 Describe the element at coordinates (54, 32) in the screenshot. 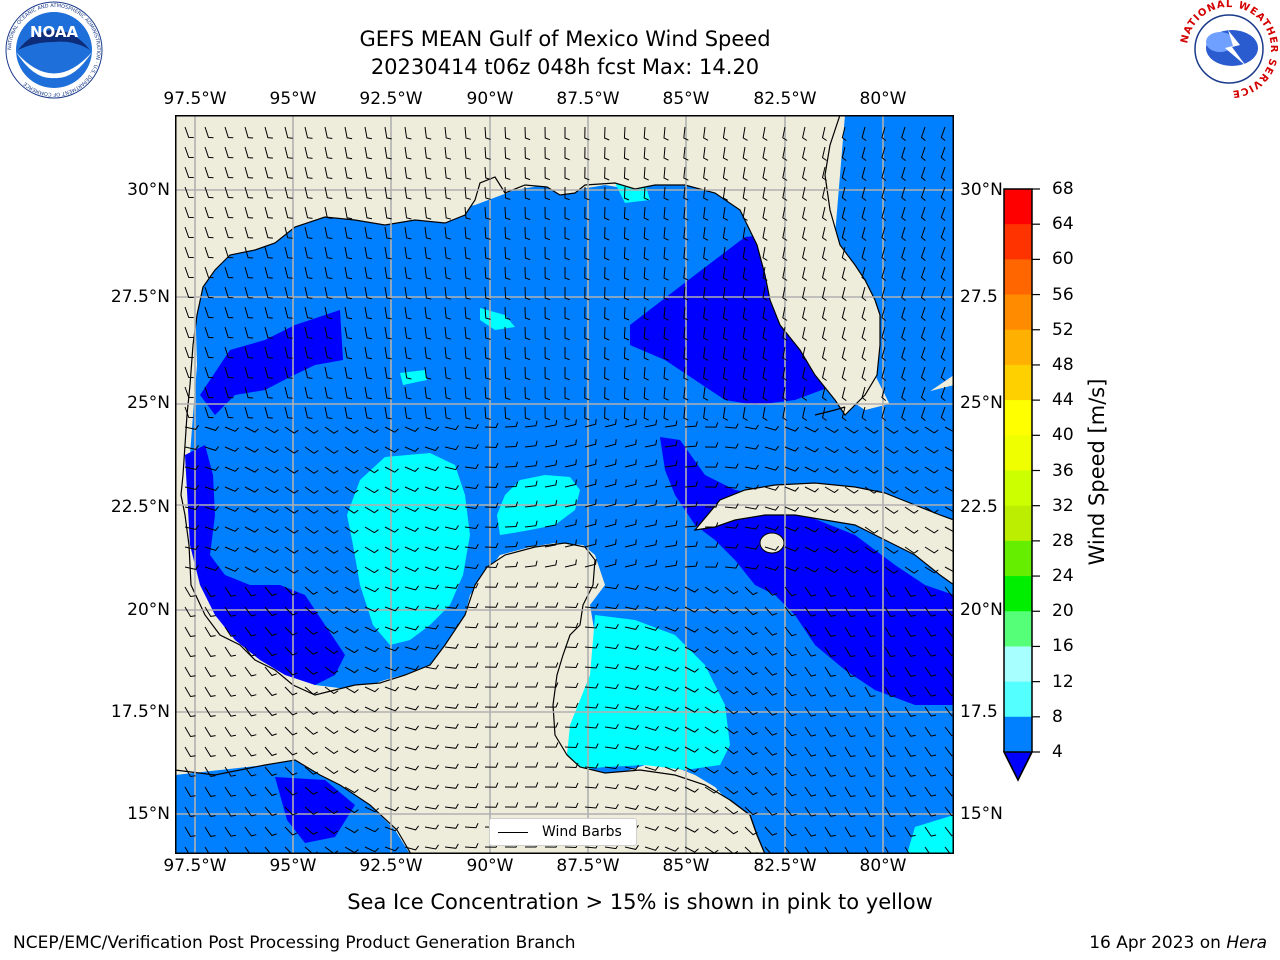

I see `svg-text: NOAA` at that location.